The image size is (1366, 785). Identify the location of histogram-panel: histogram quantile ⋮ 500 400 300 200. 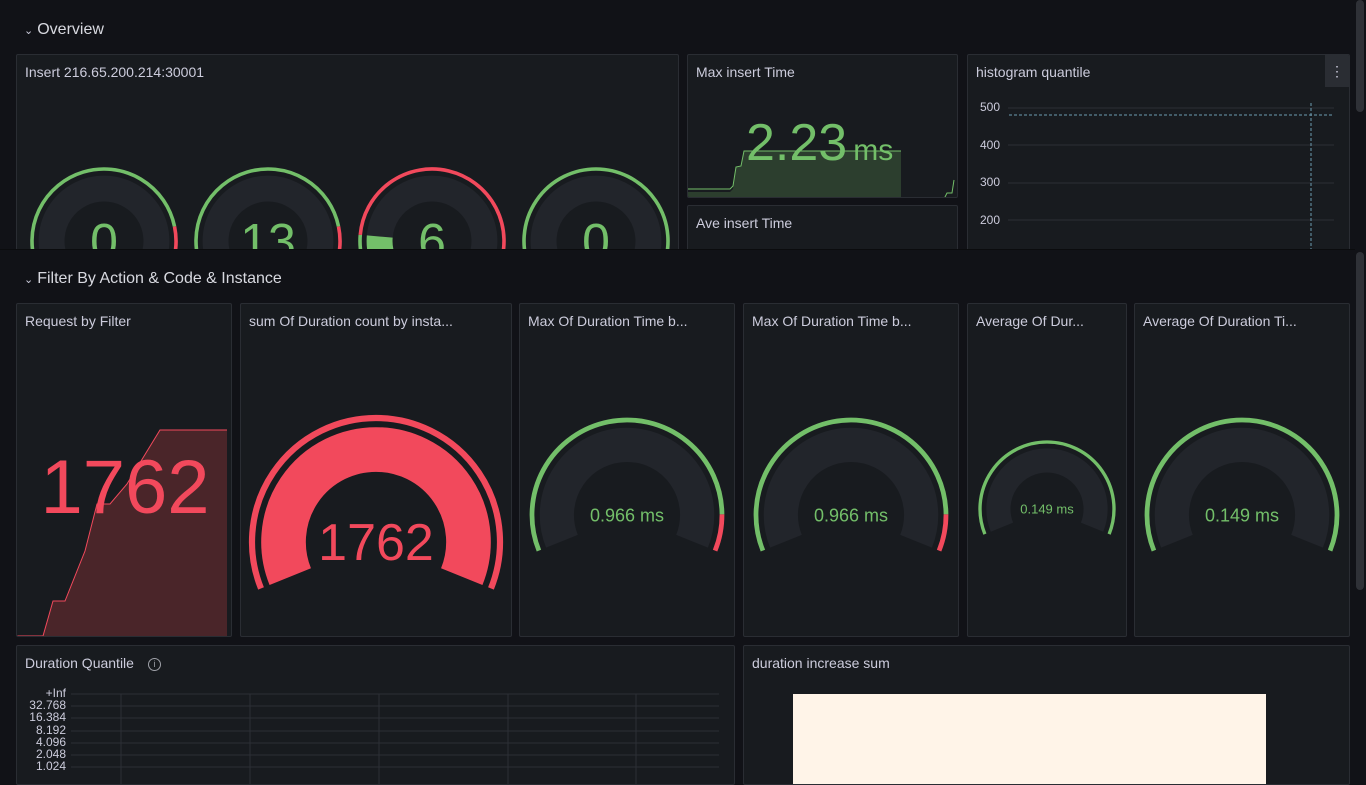
(1158, 151).